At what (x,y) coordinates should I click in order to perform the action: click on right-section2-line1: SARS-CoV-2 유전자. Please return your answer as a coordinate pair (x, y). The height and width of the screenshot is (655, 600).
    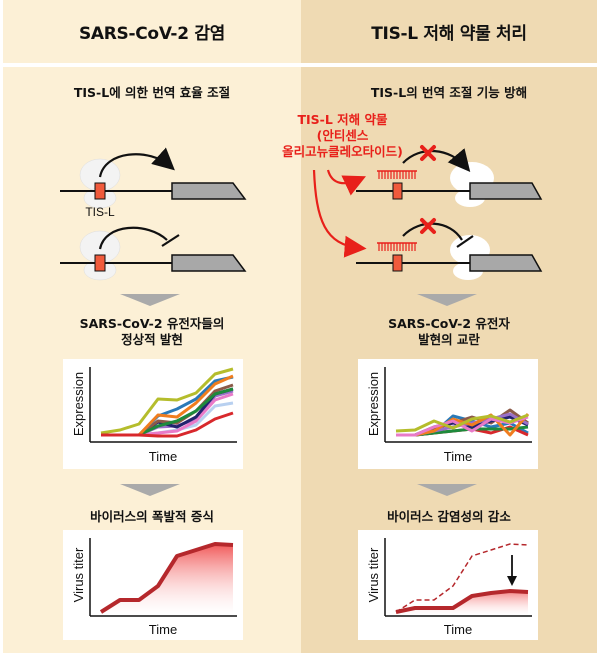
    Looking at the image, I should click on (449, 323).